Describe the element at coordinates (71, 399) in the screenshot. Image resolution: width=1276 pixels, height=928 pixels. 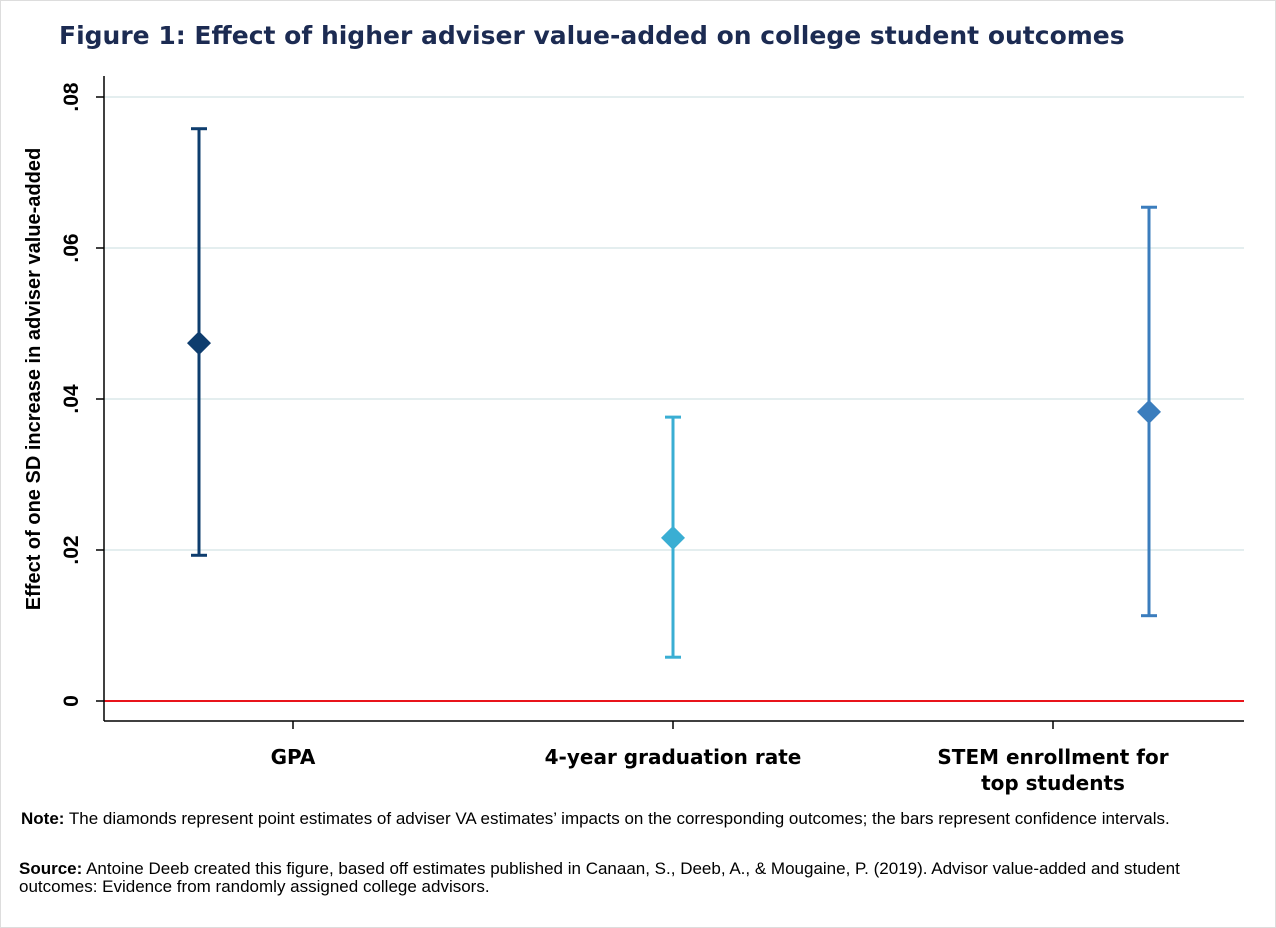
I see `y-tick-label: .04` at that location.